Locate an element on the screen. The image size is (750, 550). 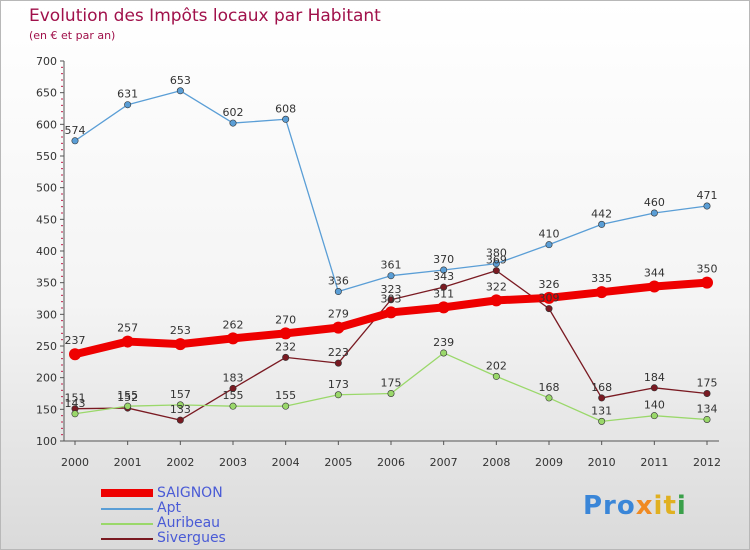
data-label-sivergues: 223 is located at coordinates (338, 352).